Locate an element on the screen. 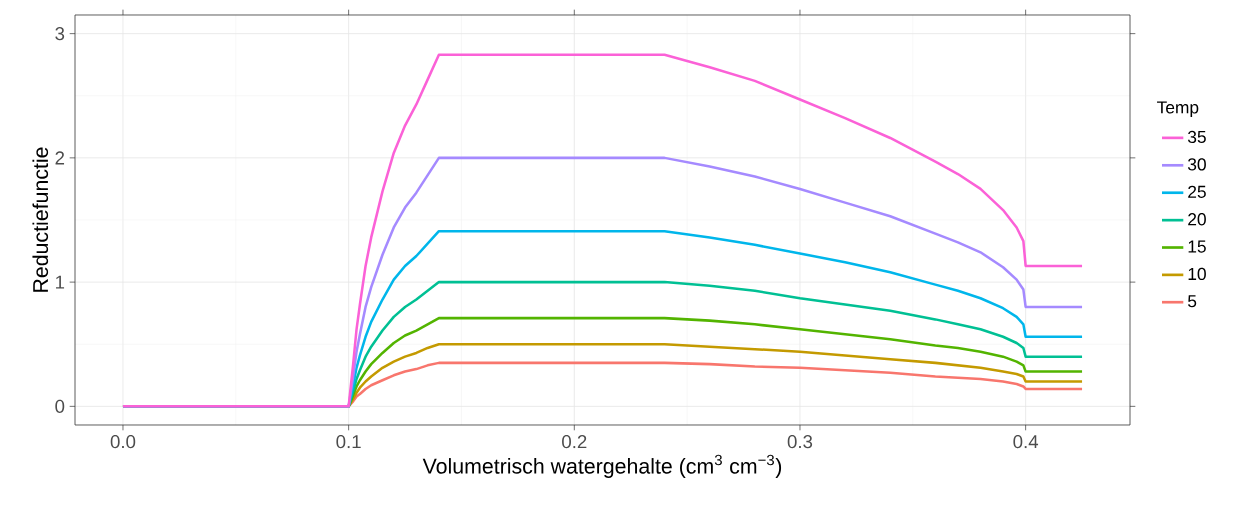 This screenshot has width=1244, height=506. x-tick-label: 0.1 is located at coordinates (348, 442).